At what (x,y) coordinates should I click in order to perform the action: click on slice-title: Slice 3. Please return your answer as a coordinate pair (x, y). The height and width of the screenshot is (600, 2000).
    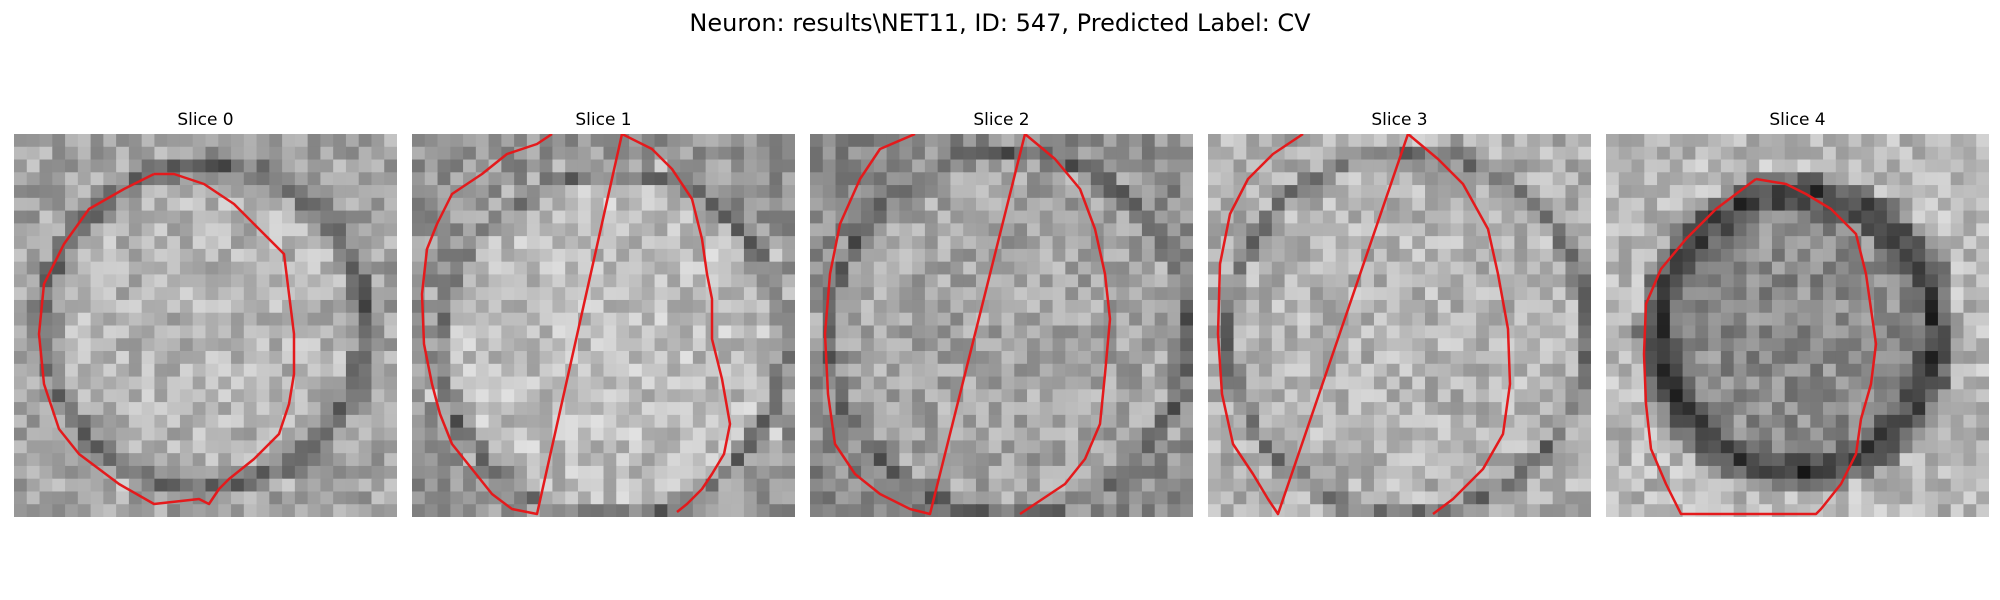
    Looking at the image, I should click on (1399, 120).